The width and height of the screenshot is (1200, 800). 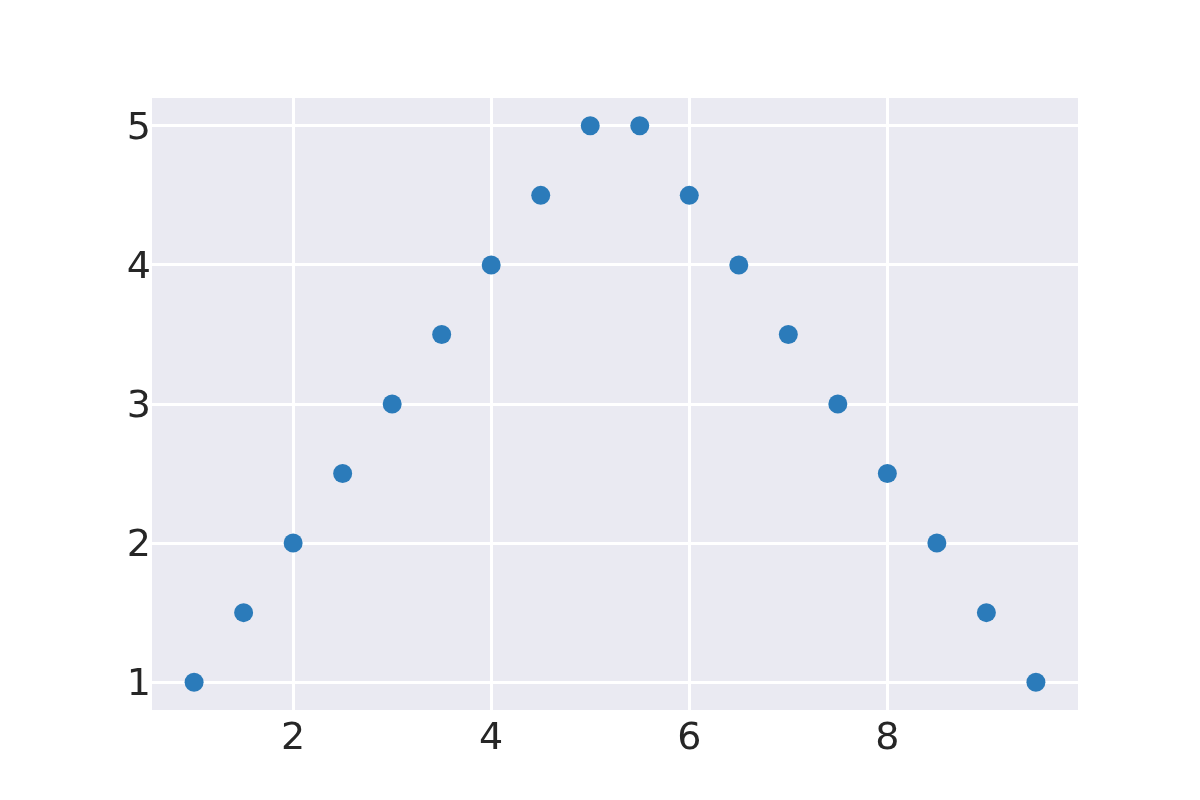 I want to click on x-tick-label: 2, so click(x=293, y=736).